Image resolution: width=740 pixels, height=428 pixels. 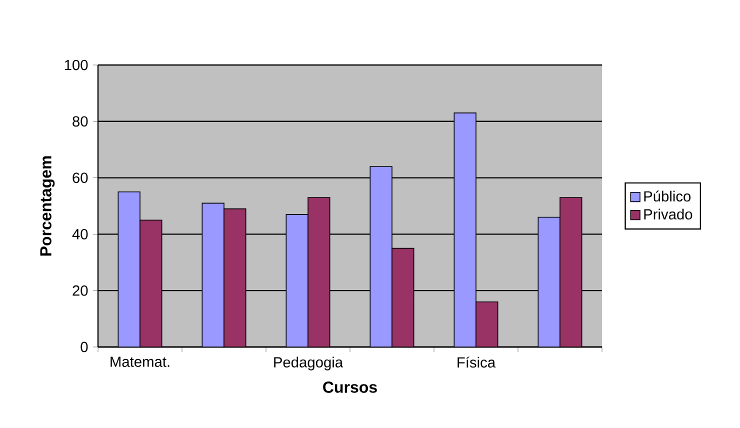 What do you see at coordinates (140, 361) in the screenshot?
I see `x-tick-label: Matemat.` at bounding box center [140, 361].